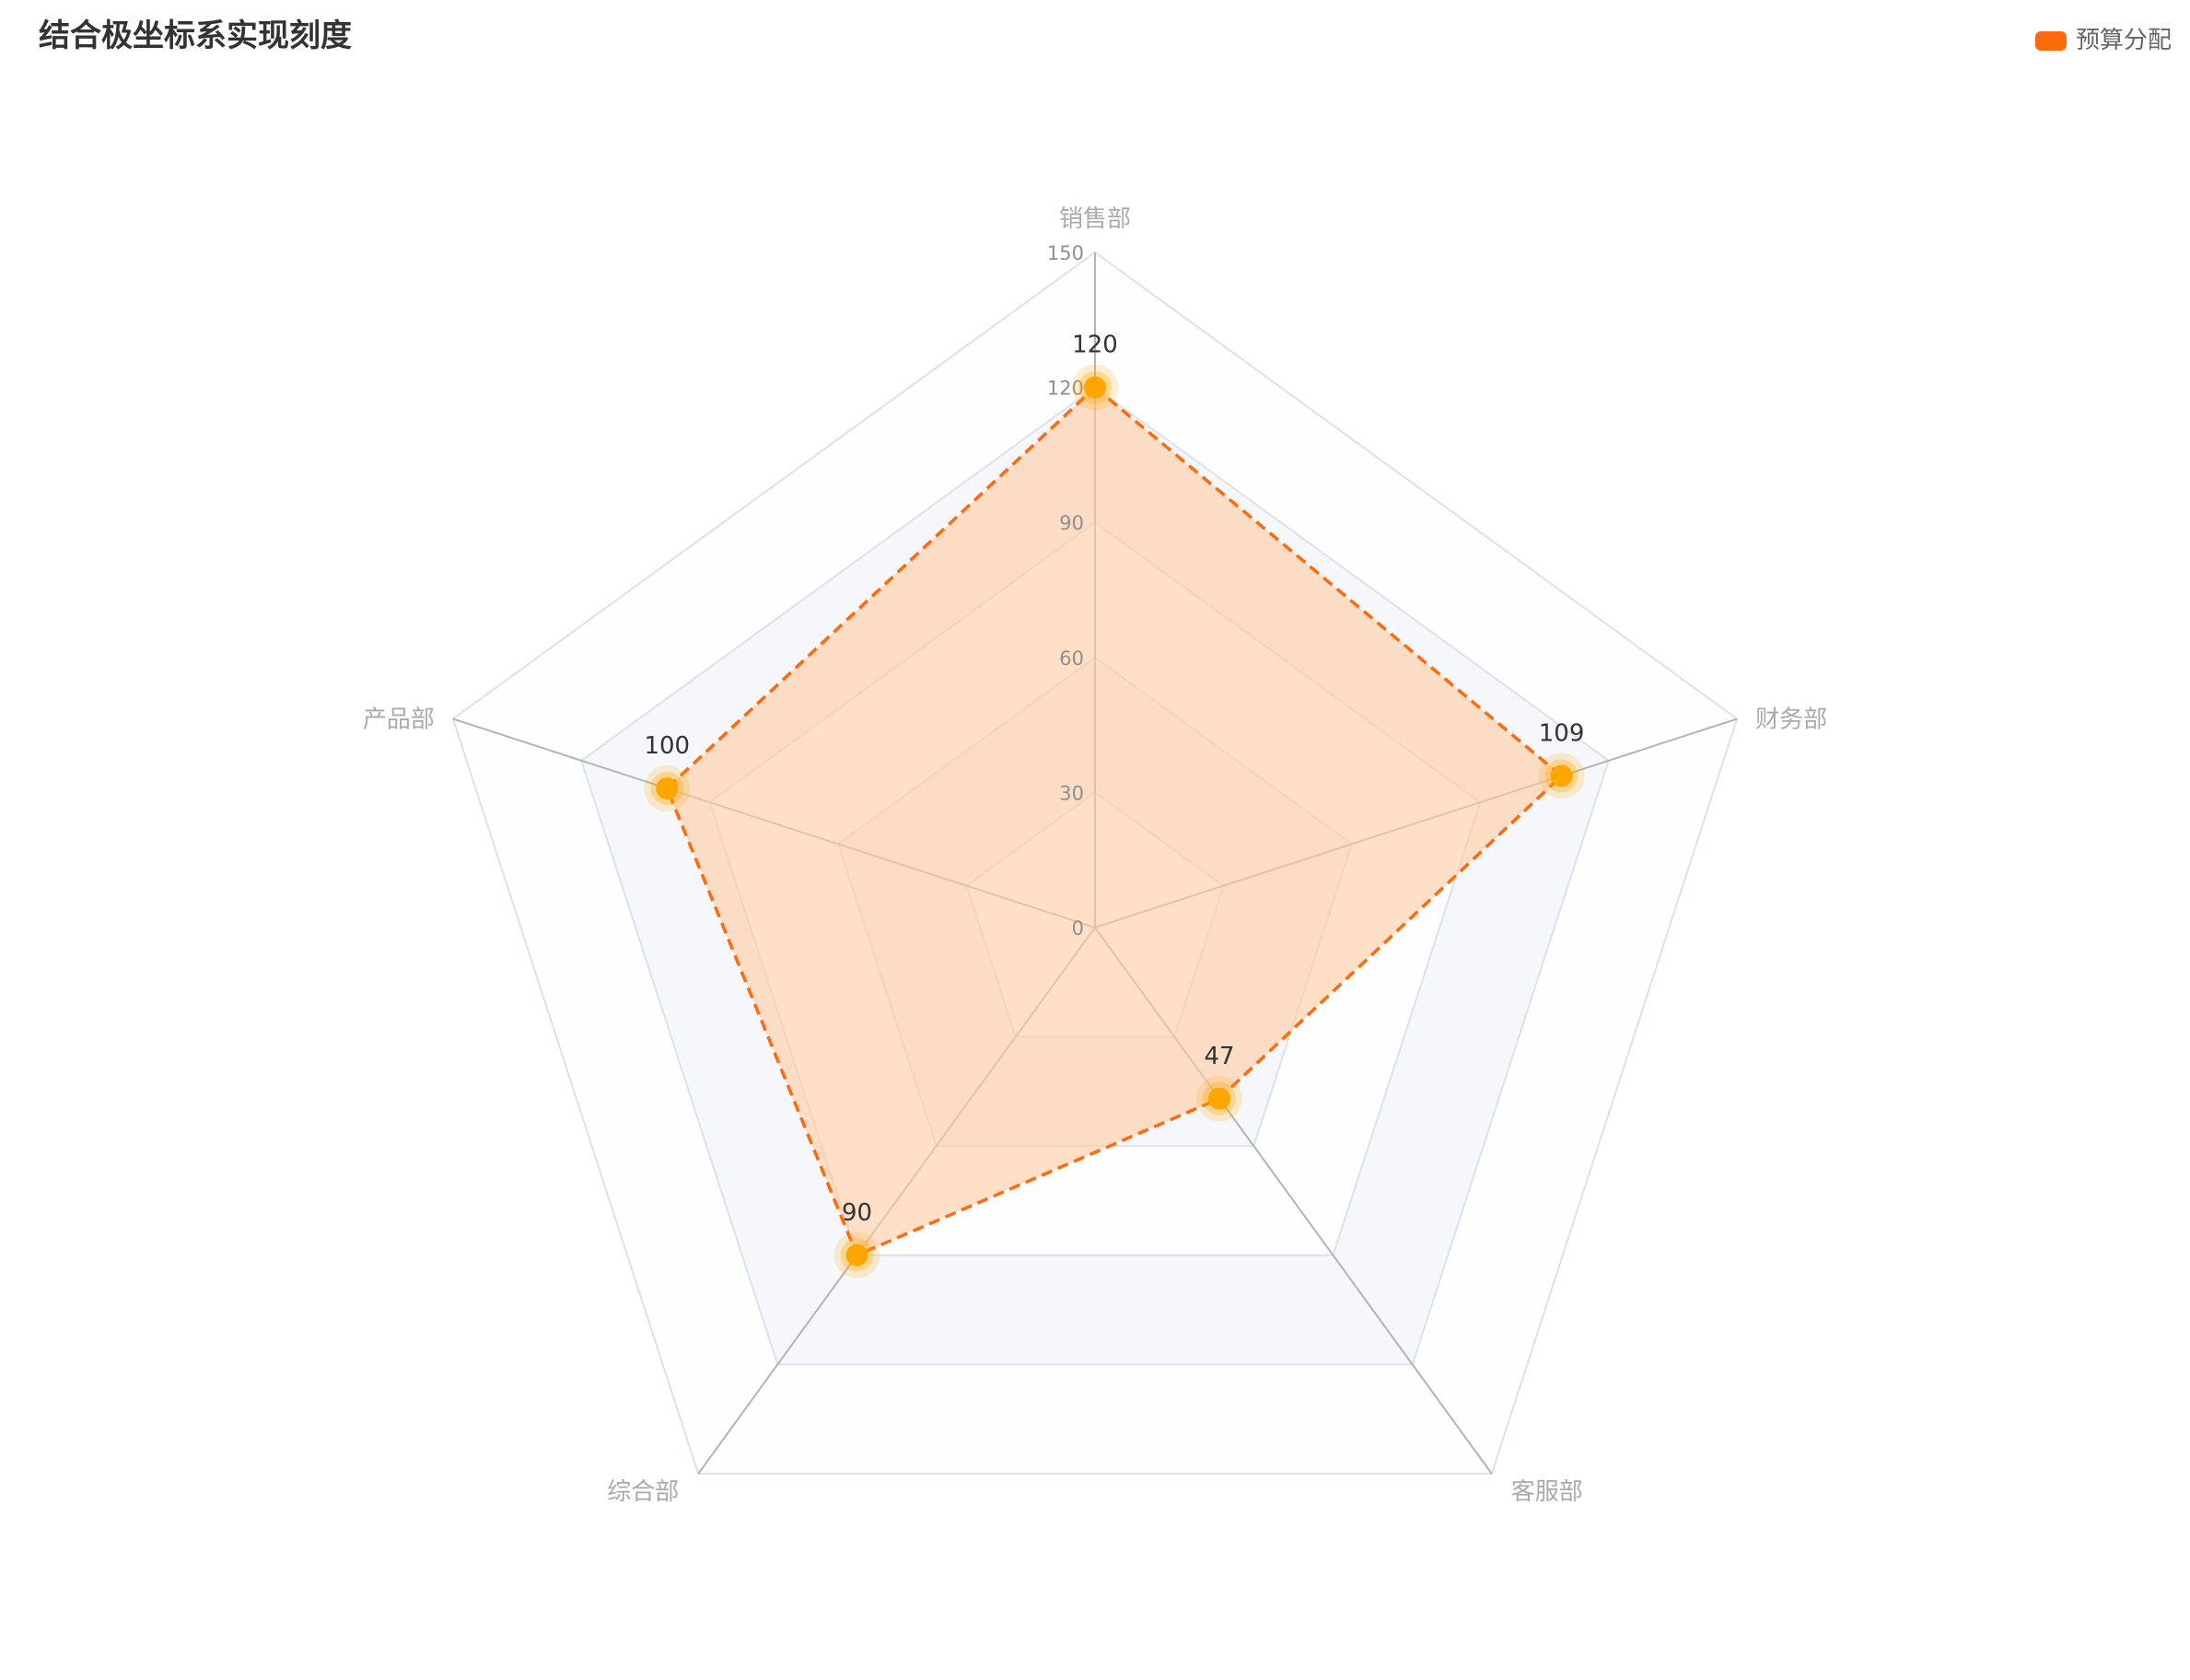 The height and width of the screenshot is (1680, 2190). I want to click on data-label: 120, so click(1095, 345).